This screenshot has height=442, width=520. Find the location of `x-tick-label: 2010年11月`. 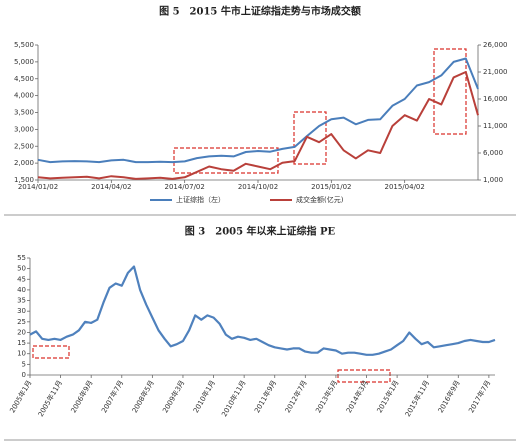

x-tick-label: 2010年11月 is located at coordinates (233, 399).